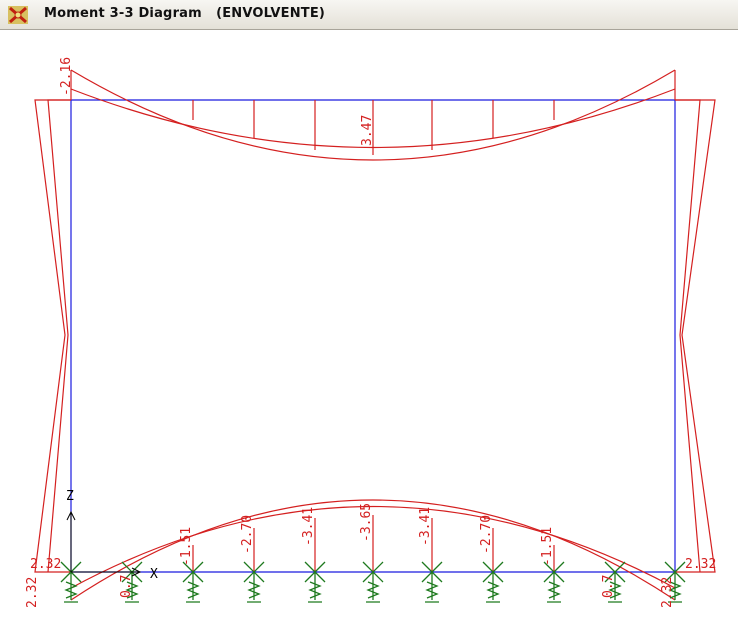 The width and height of the screenshot is (738, 617). What do you see at coordinates (18, 15) in the screenshot?
I see `sap-app-icon` at bounding box center [18, 15].